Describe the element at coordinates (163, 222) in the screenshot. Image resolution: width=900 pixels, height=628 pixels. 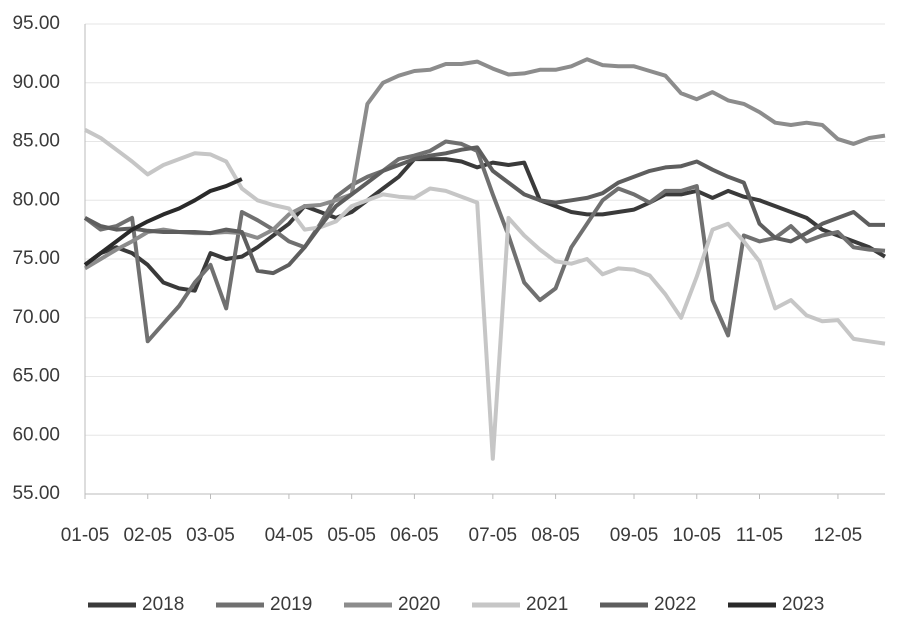
I see `series-line` at that location.